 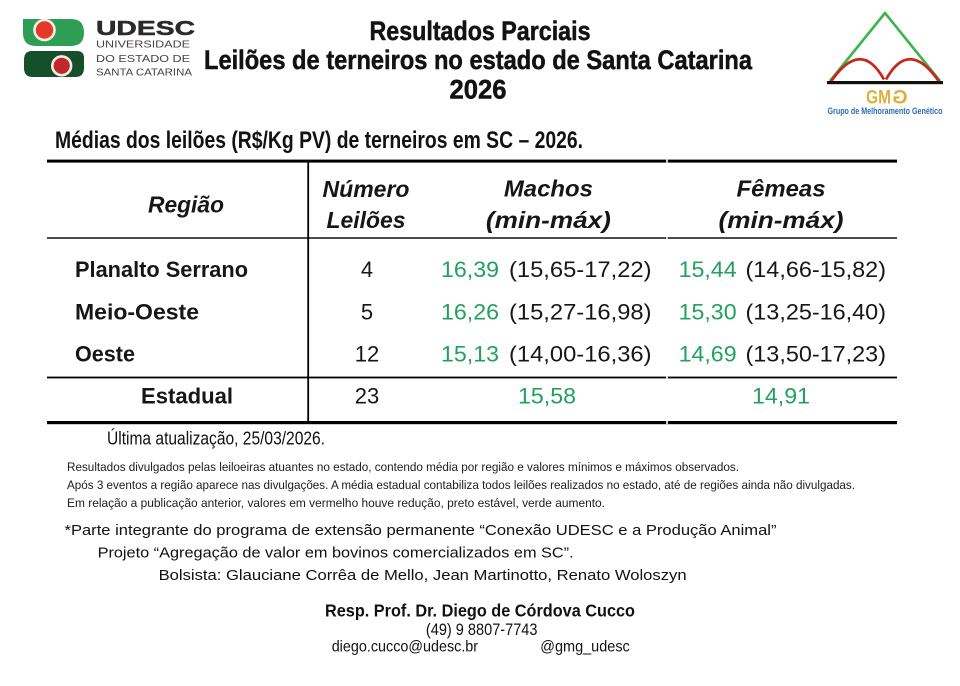 What do you see at coordinates (143, 45) in the screenshot?
I see `svg-text: UNIVERSIDADE` at bounding box center [143, 45].